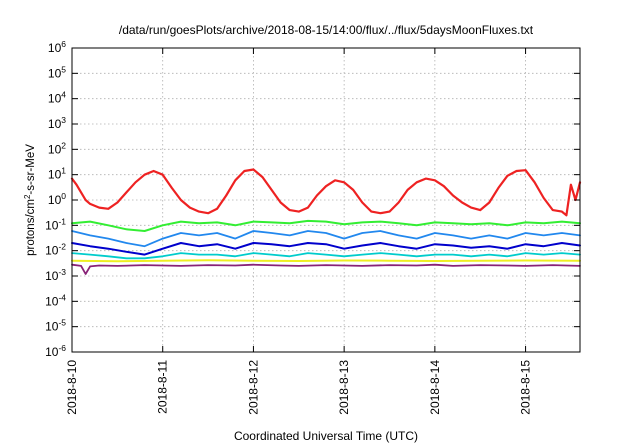 The image size is (640, 448). Describe the element at coordinates (55, 275) in the screenshot. I see `y-tick-label: 10⁻³` at that location.